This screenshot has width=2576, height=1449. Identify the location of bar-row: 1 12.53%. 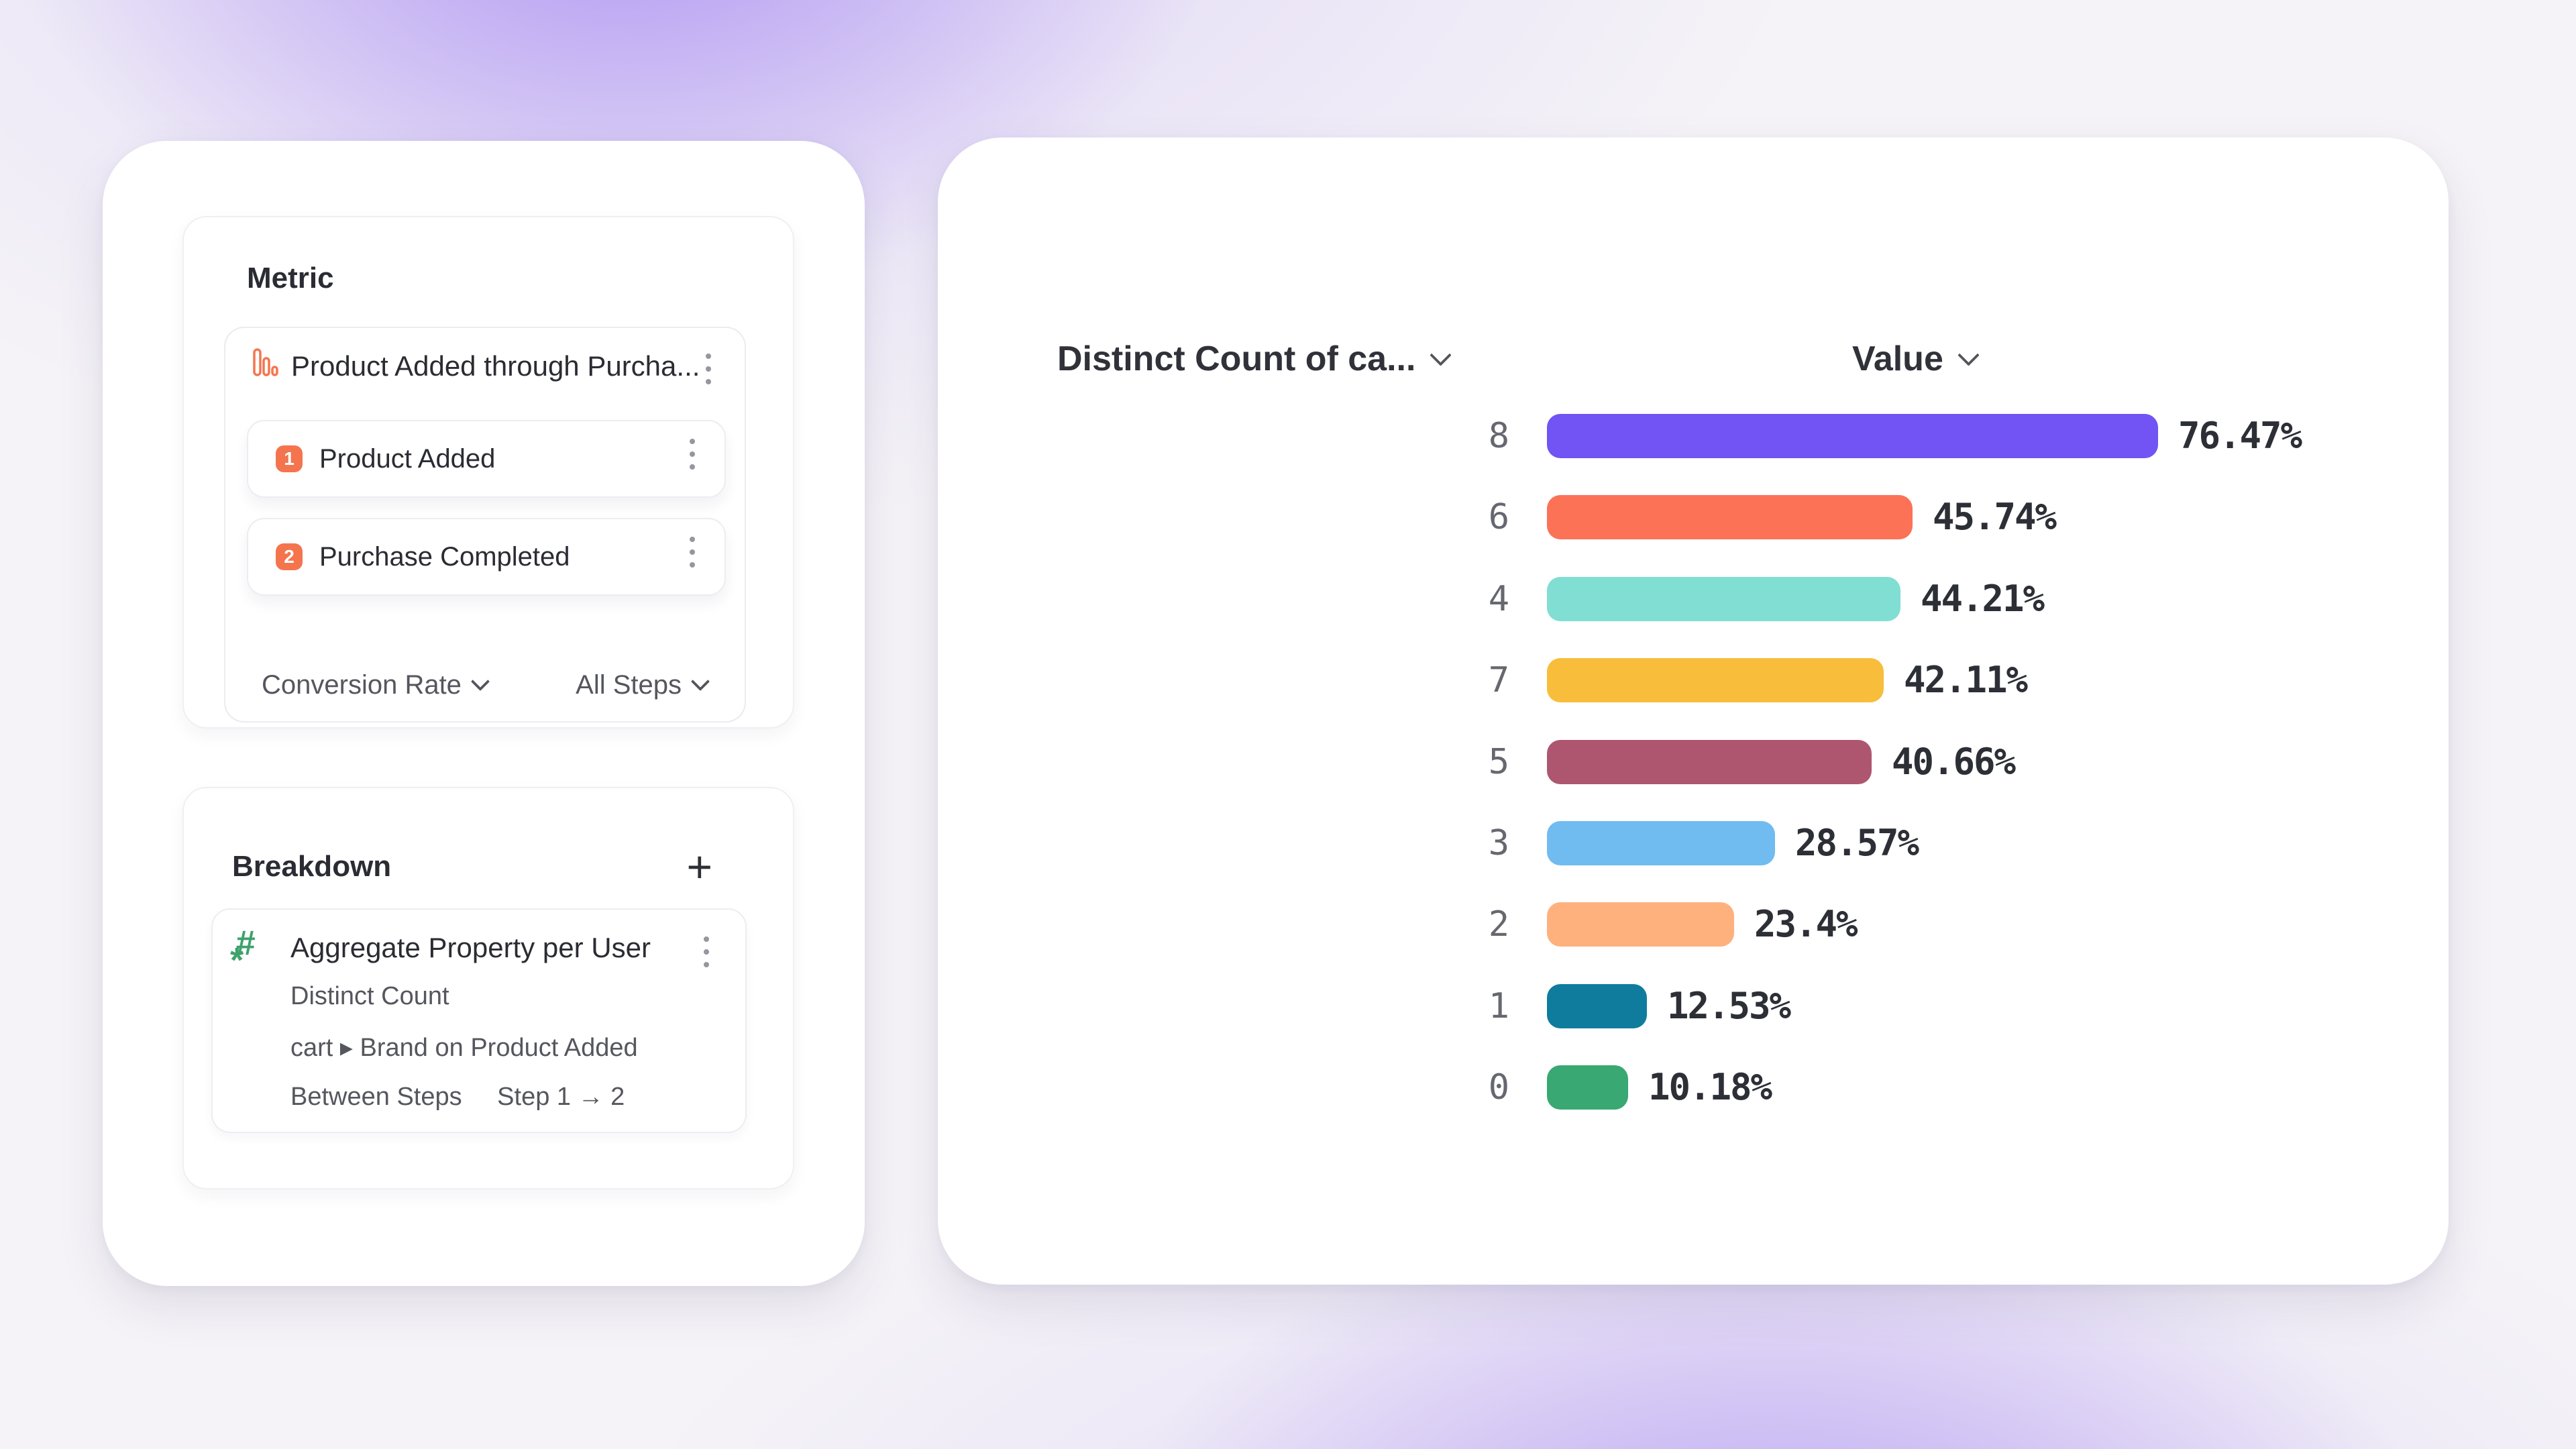
(1693, 1006).